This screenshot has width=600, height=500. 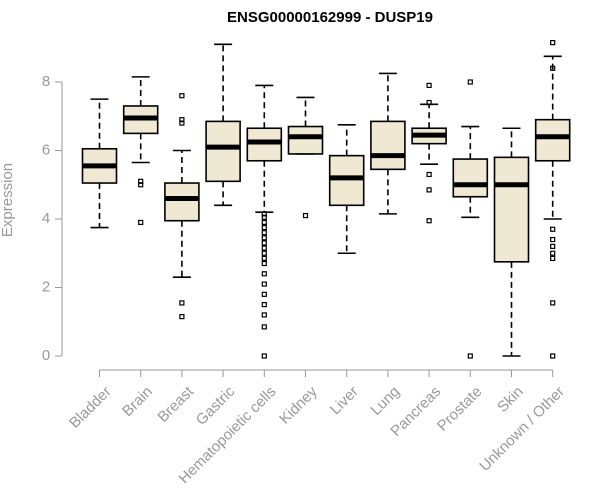 I want to click on y-tick-label: 0, so click(x=46, y=355).